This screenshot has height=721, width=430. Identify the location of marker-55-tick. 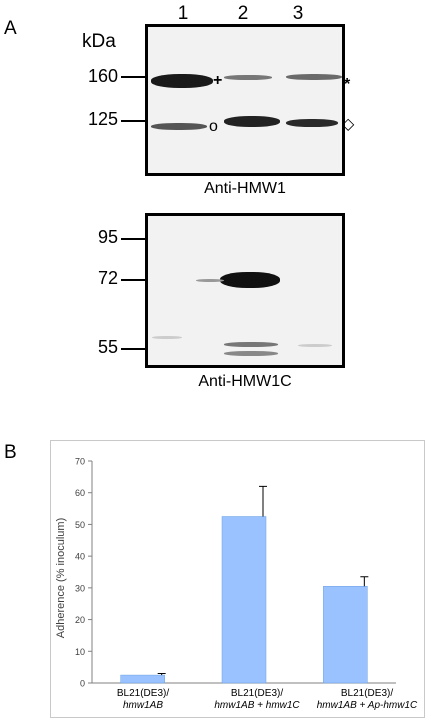
(134, 349).